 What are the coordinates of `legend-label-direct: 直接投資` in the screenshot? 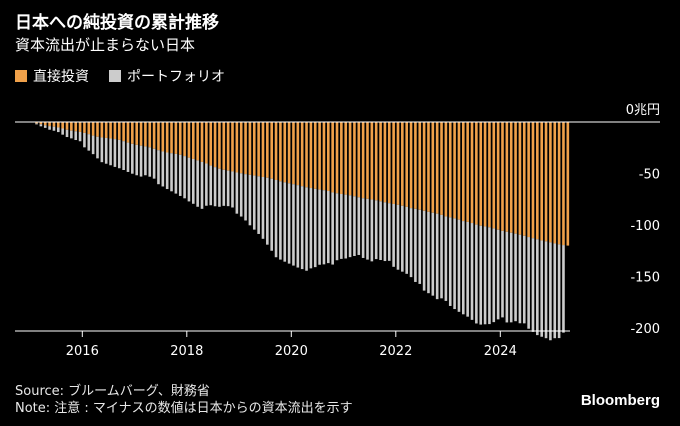 It's located at (61, 77).